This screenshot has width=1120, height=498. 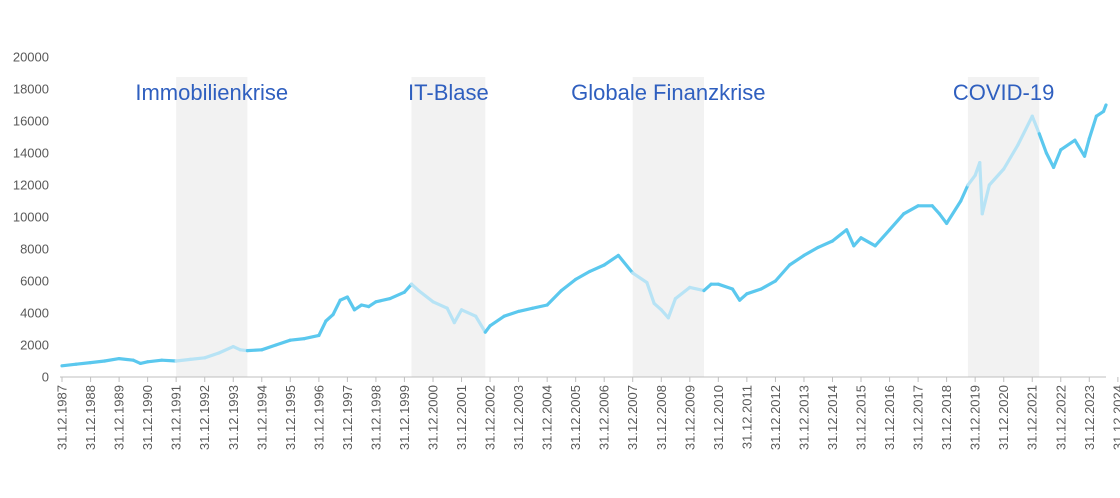 What do you see at coordinates (975, 417) in the screenshot?
I see `x-tick-label: 31.12.2019` at bounding box center [975, 417].